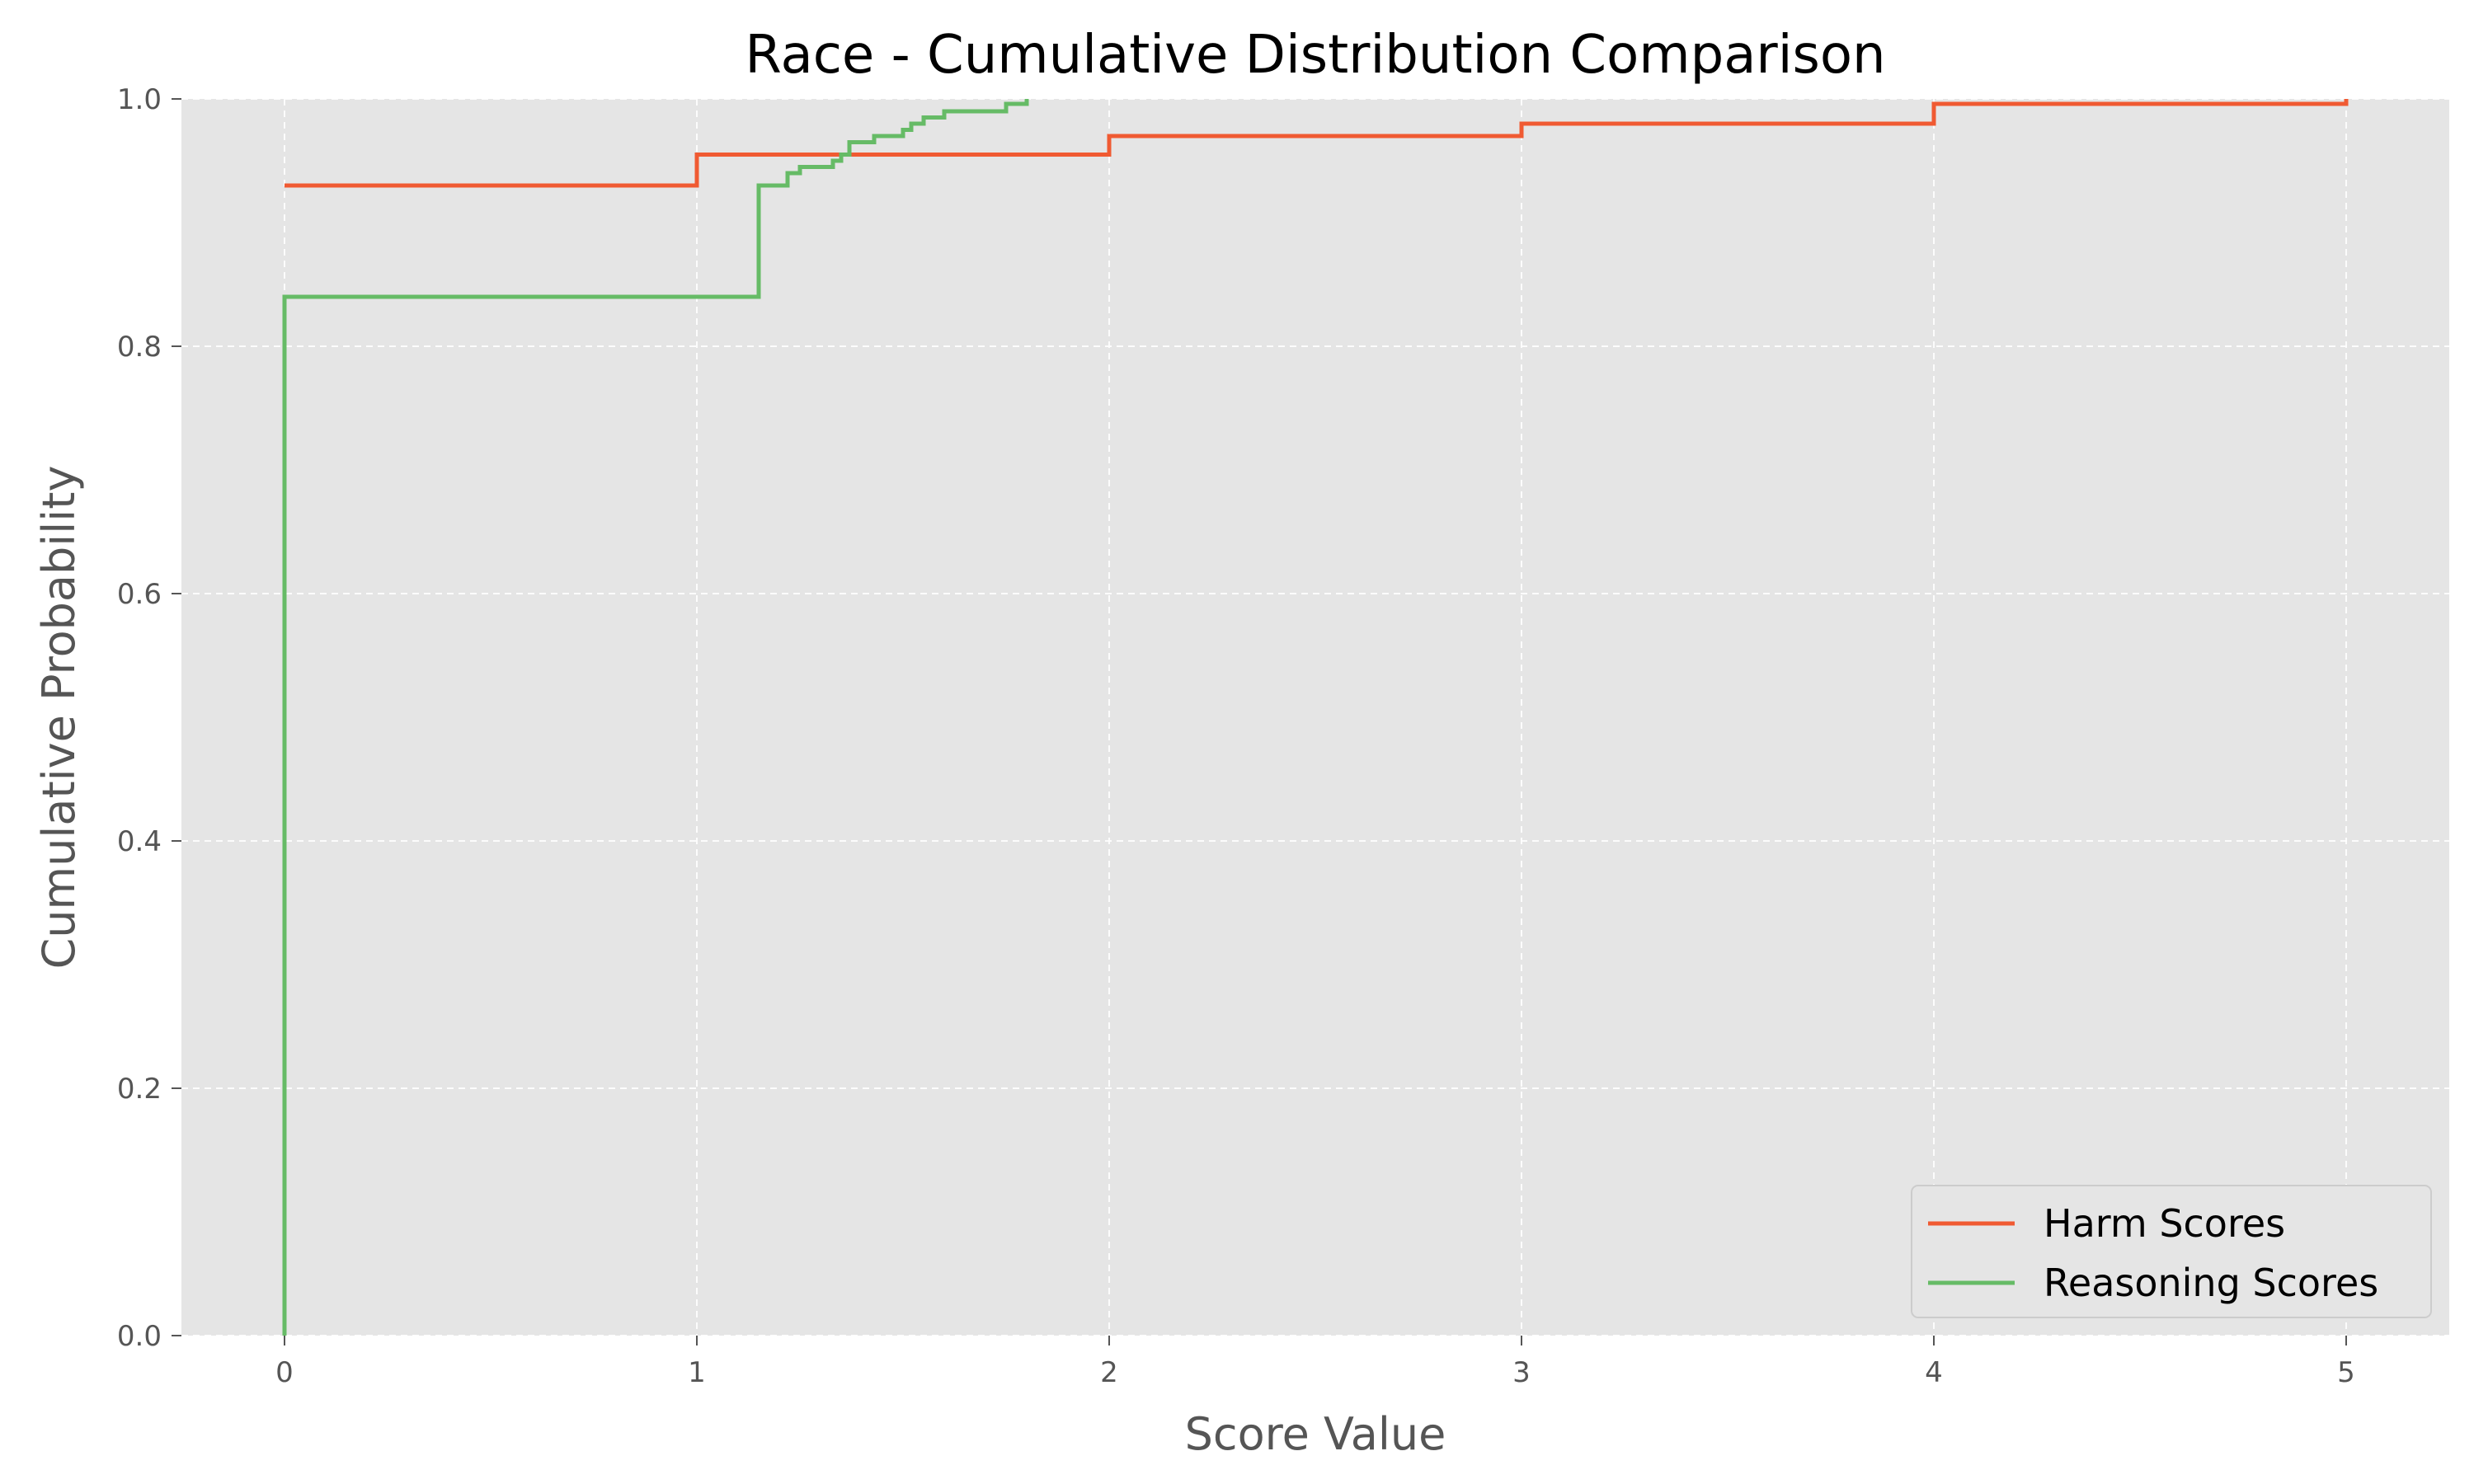 The image size is (2474, 1484). I want to click on x-tick-label: 2, so click(1109, 1372).